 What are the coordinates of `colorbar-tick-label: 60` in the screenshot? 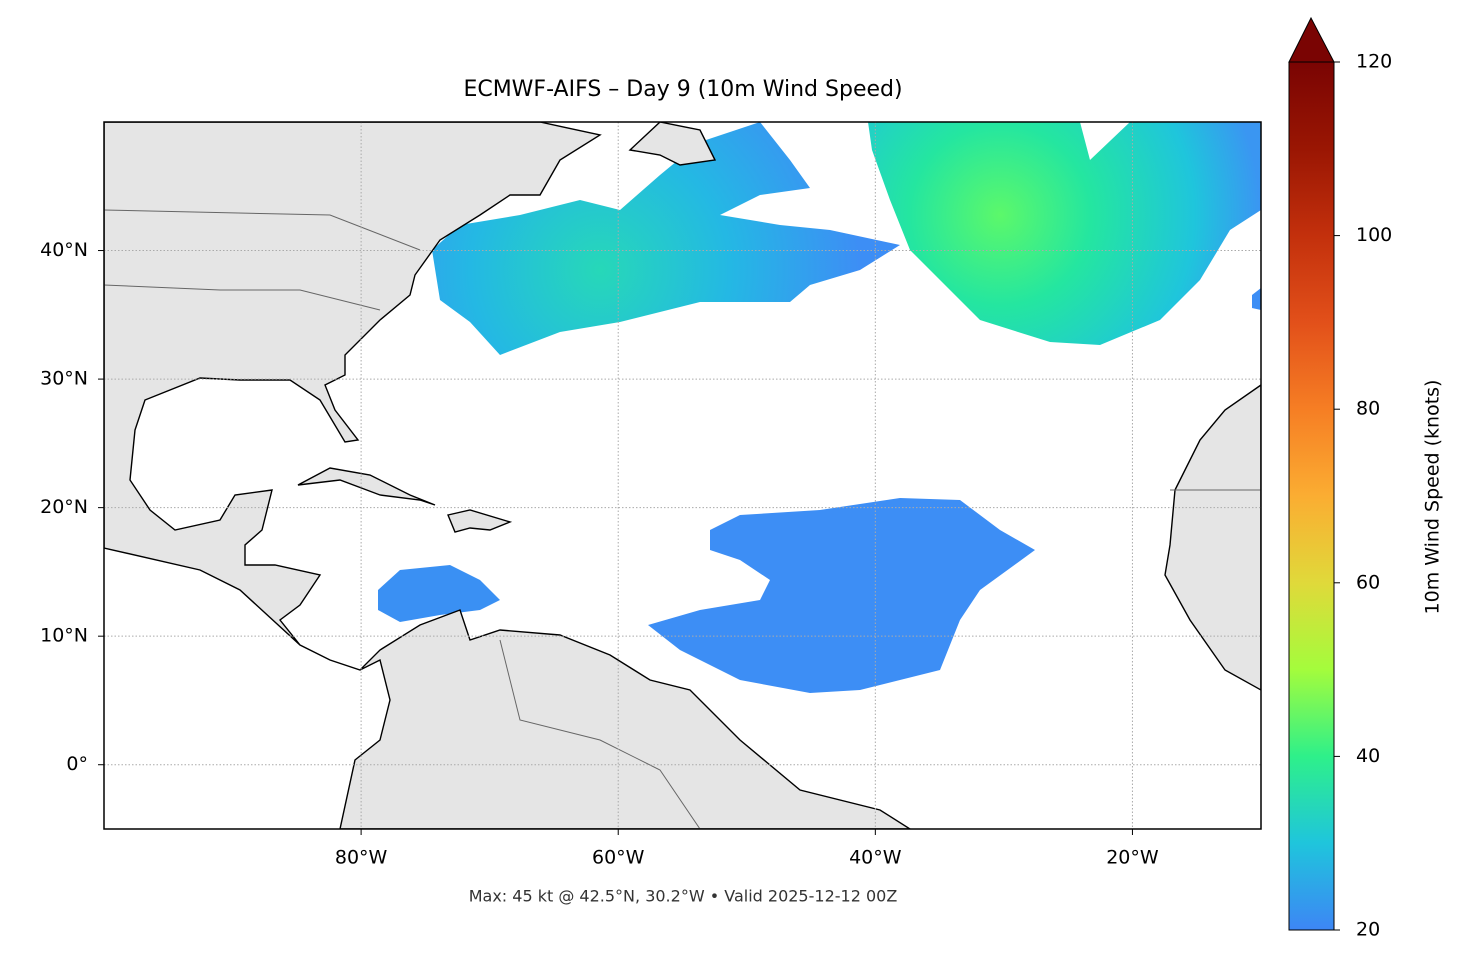 It's located at (1368, 582).